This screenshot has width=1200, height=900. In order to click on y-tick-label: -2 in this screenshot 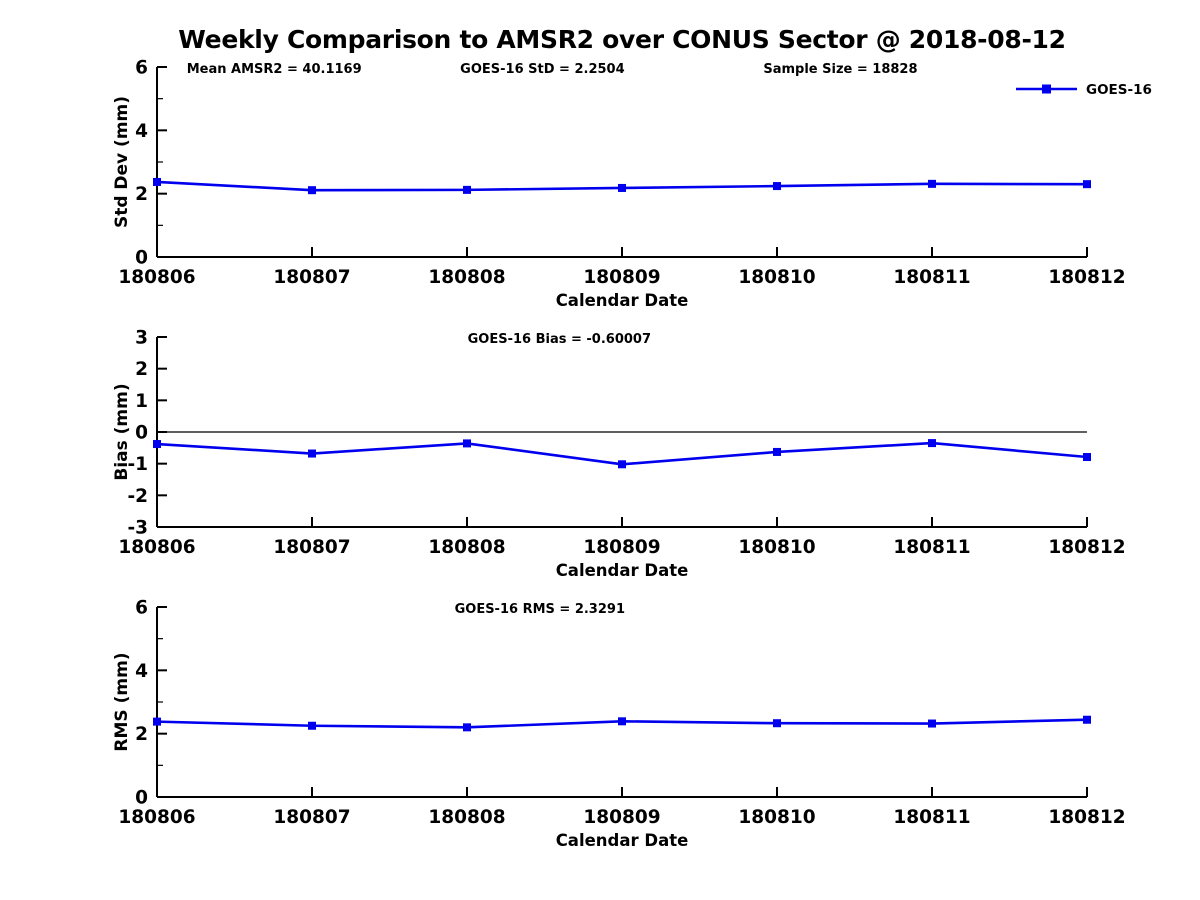, I will do `click(137, 496)`.